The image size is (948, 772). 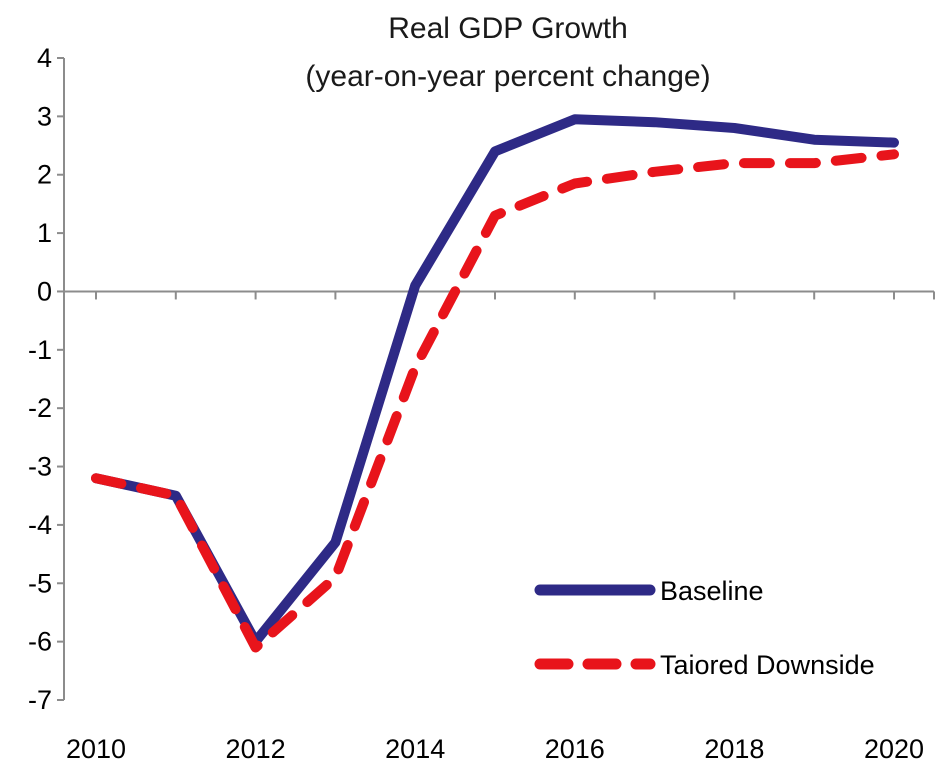 I want to click on y-tick-label: 2, so click(x=44, y=175).